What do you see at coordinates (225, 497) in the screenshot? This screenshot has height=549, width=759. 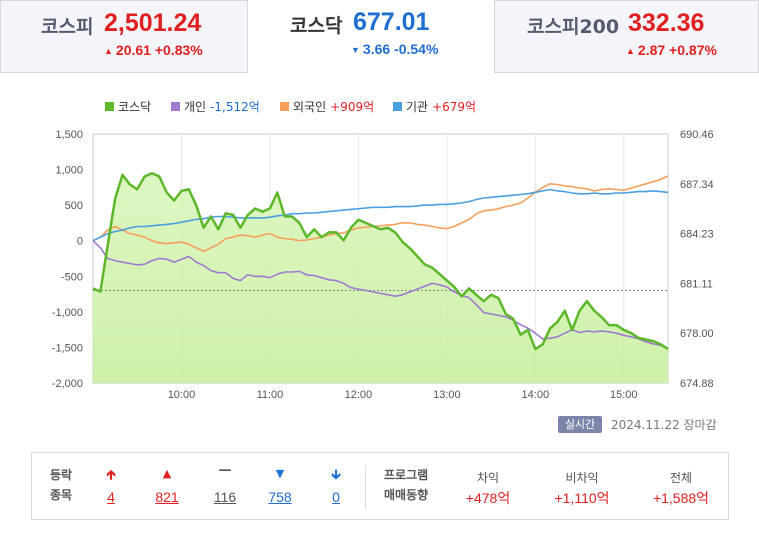 I see `flat-count: 116` at bounding box center [225, 497].